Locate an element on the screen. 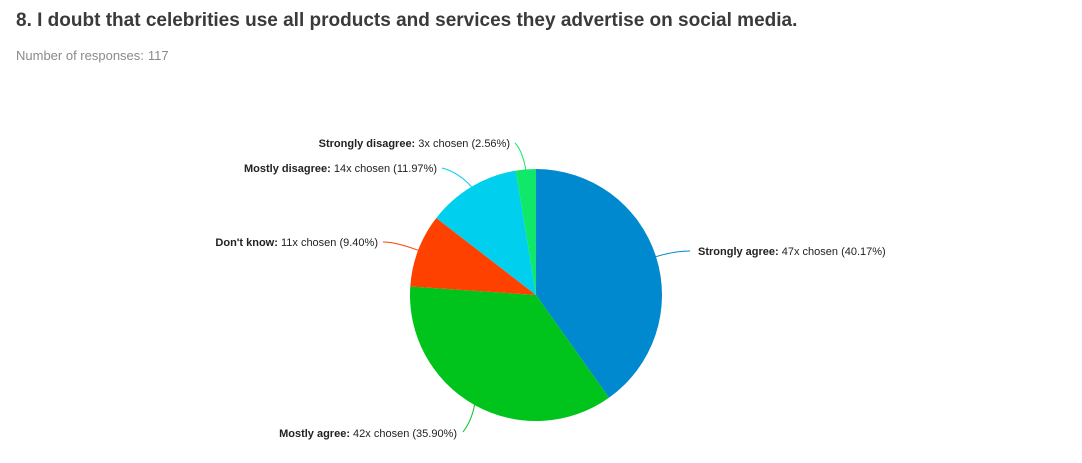 Image resolution: width=1082 pixels, height=463 pixels. pie-slice-strongly-disagree is located at coordinates (525, 232).